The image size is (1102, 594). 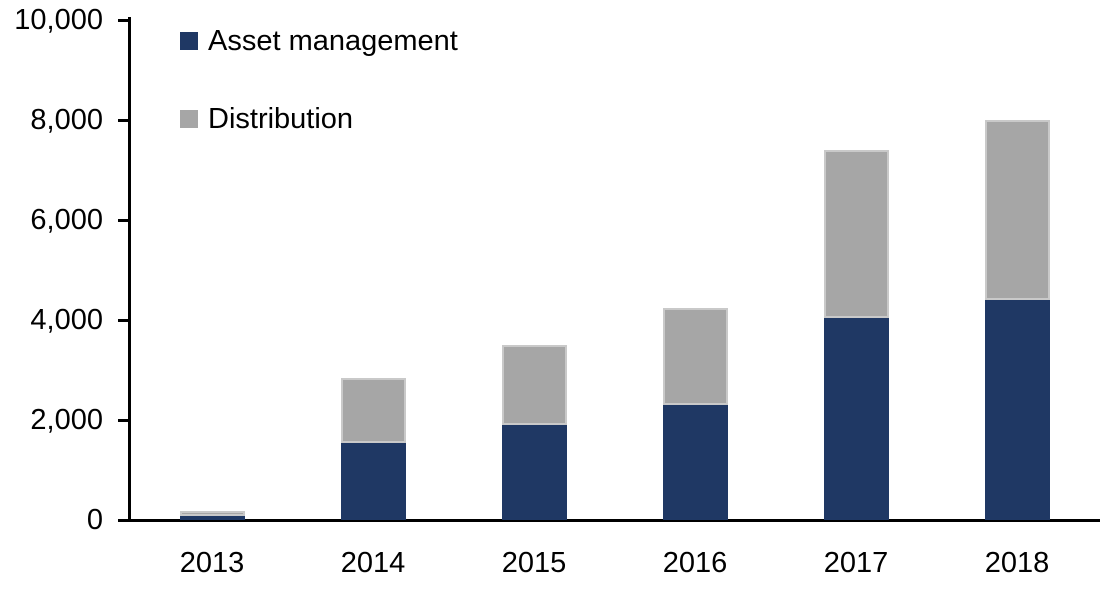 What do you see at coordinates (373, 563) in the screenshot?
I see `x-tick-label: 2014` at bounding box center [373, 563].